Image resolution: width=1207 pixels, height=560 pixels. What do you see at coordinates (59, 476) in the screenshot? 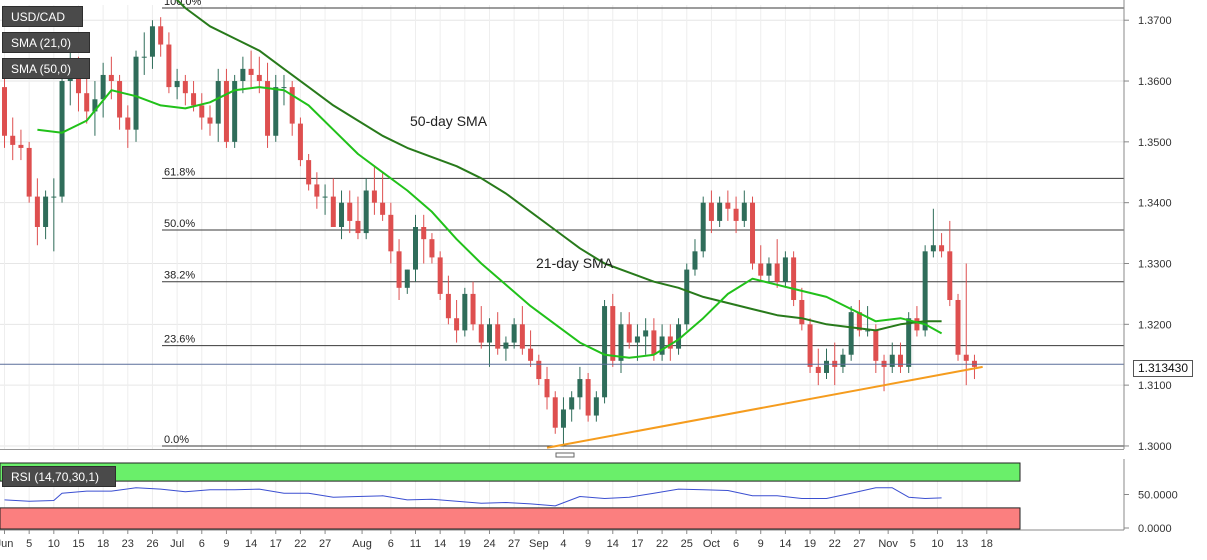
I see `legend-rsi: RSI (14,70,30,1)` at bounding box center [59, 476].